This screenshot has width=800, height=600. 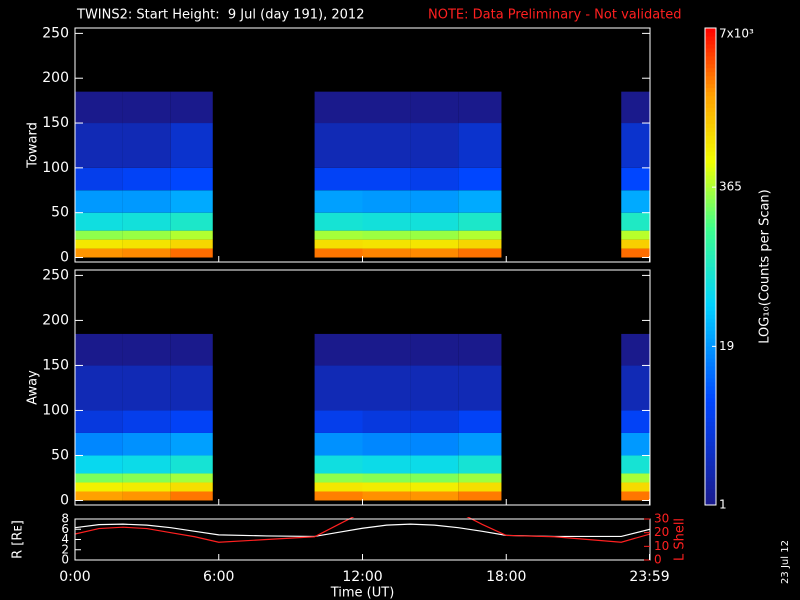 I want to click on colorbar-tick-label: 1, so click(x=723, y=505).